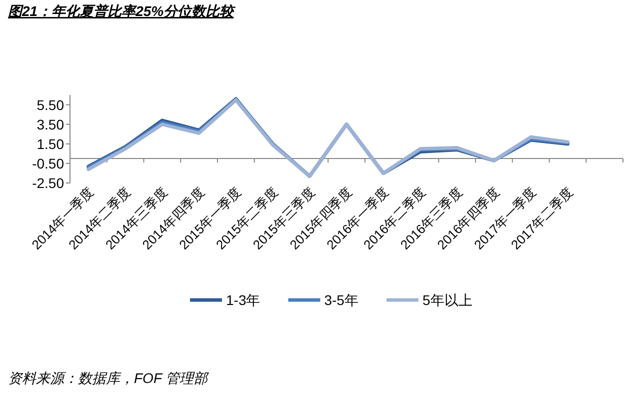 The height and width of the screenshot is (409, 629). Describe the element at coordinates (50, 144) in the screenshot. I see `y-tick-label: 1.50` at that location.